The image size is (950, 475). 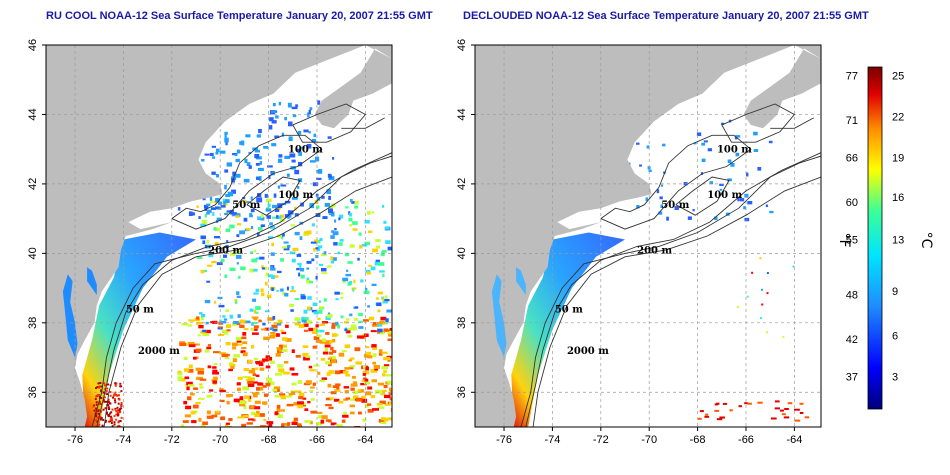 I want to click on colorbar-celsius-tick: 3, so click(x=895, y=378).